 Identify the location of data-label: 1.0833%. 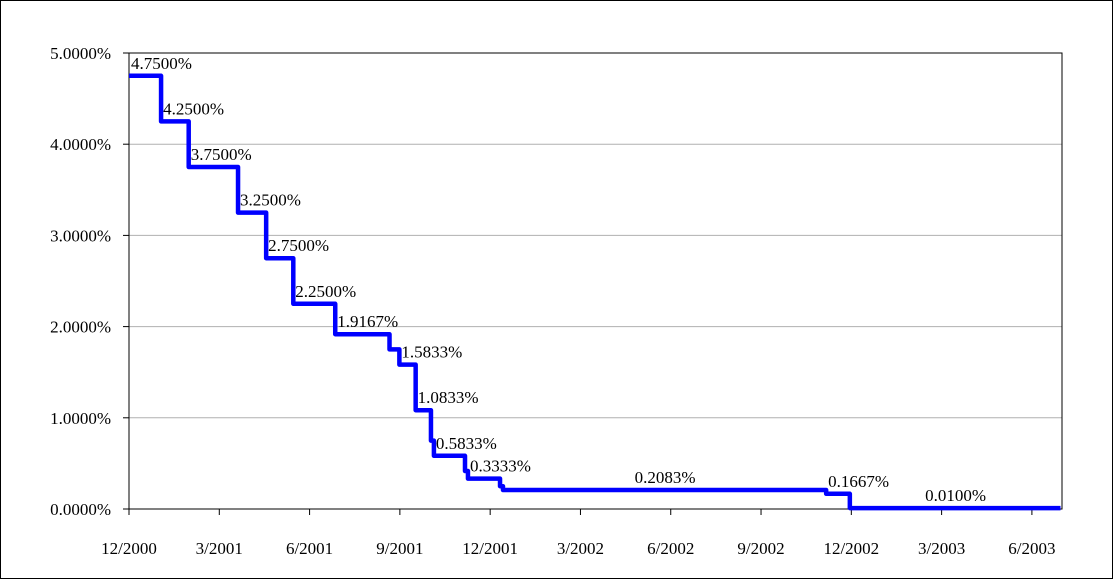
(448, 397).